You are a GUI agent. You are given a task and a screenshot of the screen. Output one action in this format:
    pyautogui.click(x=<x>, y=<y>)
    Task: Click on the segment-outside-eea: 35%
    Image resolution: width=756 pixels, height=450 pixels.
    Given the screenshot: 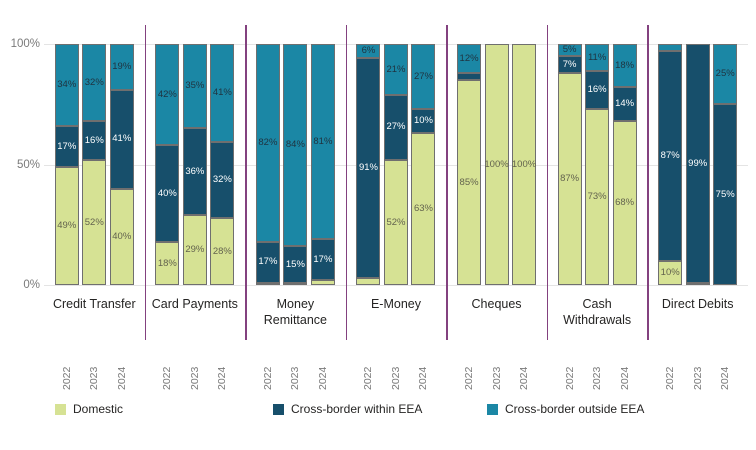 What is the action you would take?
    pyautogui.click(x=194, y=86)
    